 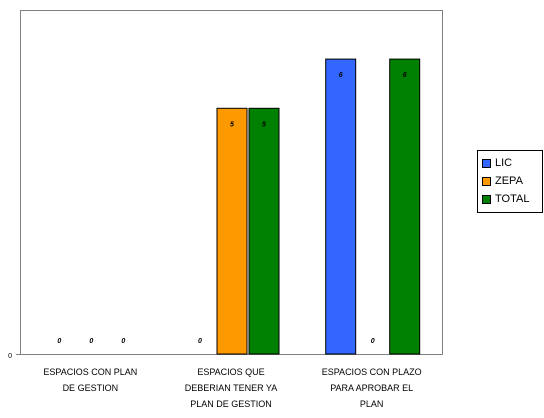 I want to click on x-tick-label-line: DE GESTION, so click(x=90, y=388).